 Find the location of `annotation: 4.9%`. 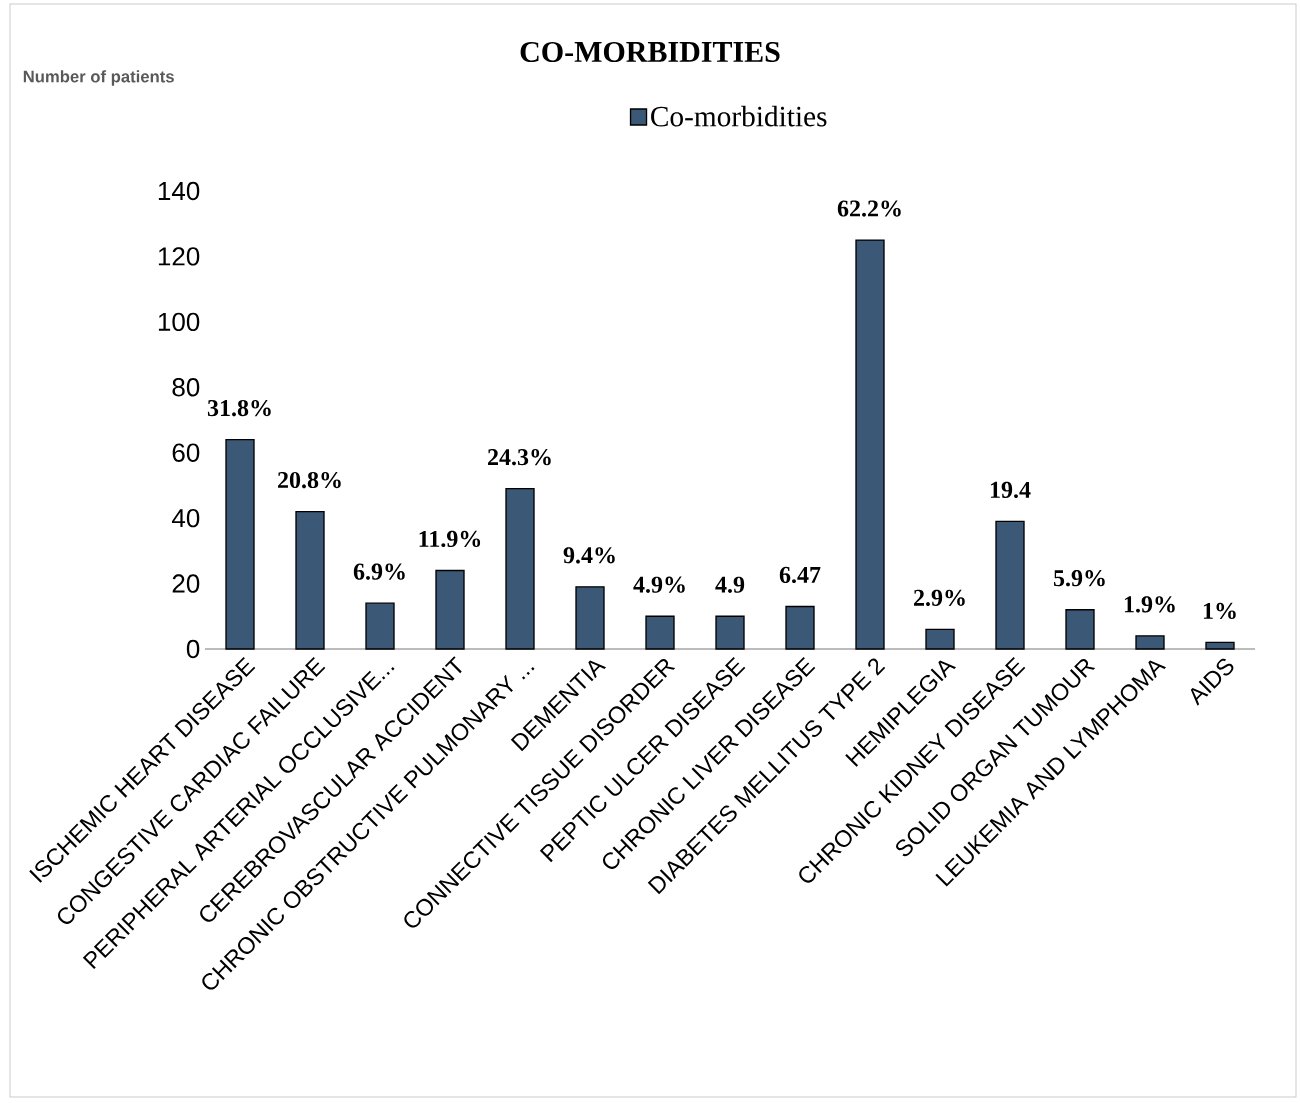

annotation: 4.9% is located at coordinates (659, 584).